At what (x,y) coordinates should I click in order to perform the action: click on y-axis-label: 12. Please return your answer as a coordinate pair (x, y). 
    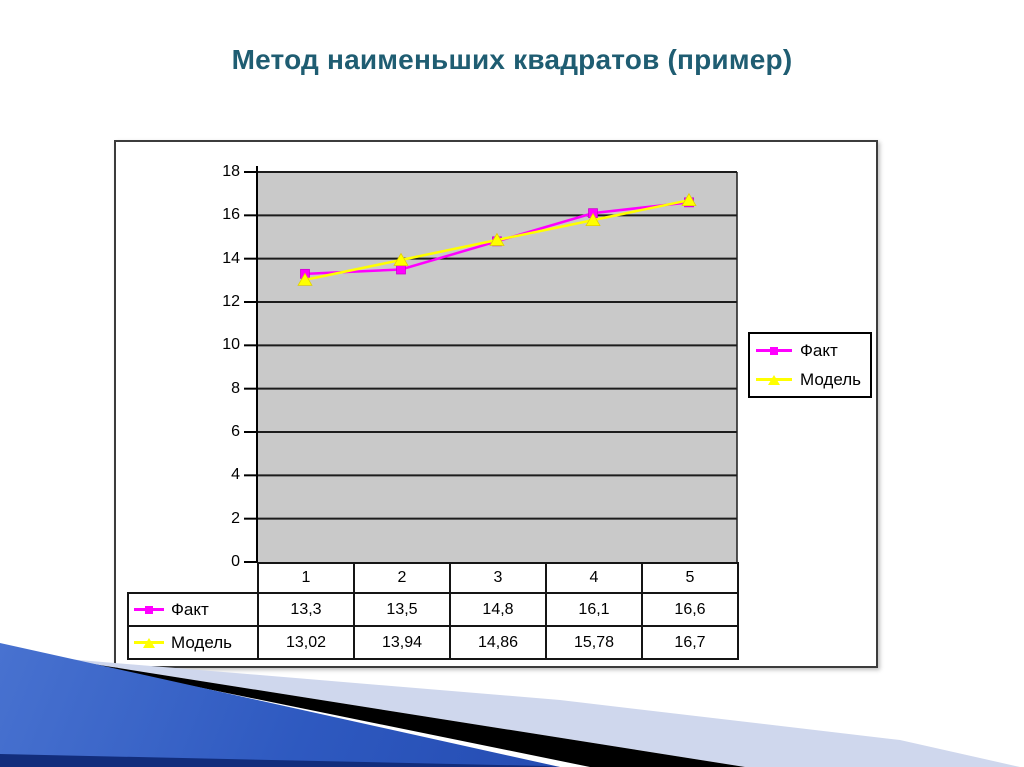
    Looking at the image, I should click on (231, 301).